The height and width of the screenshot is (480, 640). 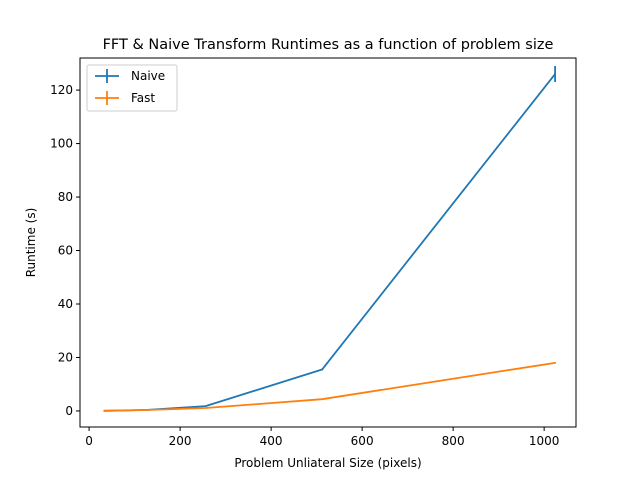 I want to click on legend: Naive Fast, so click(x=132, y=88).